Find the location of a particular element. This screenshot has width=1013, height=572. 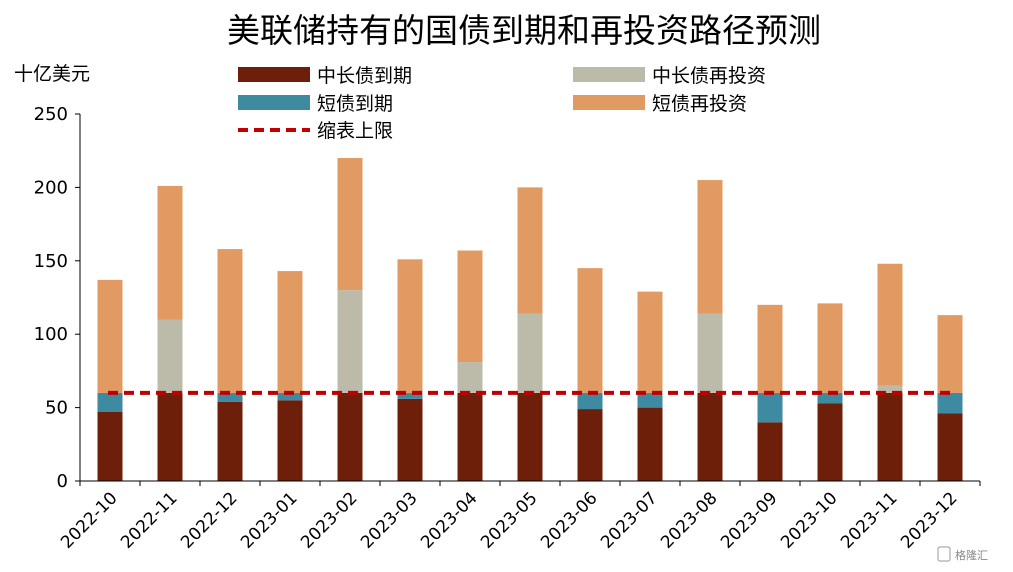

x-tick-label-2022-11: 2022-11 is located at coordinates (149, 520).